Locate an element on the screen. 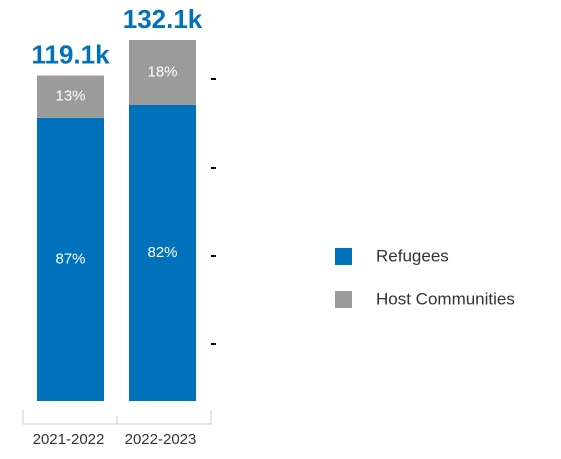 Image resolution: width=561 pixels, height=459 pixels. value-label: 82% is located at coordinates (162, 252).